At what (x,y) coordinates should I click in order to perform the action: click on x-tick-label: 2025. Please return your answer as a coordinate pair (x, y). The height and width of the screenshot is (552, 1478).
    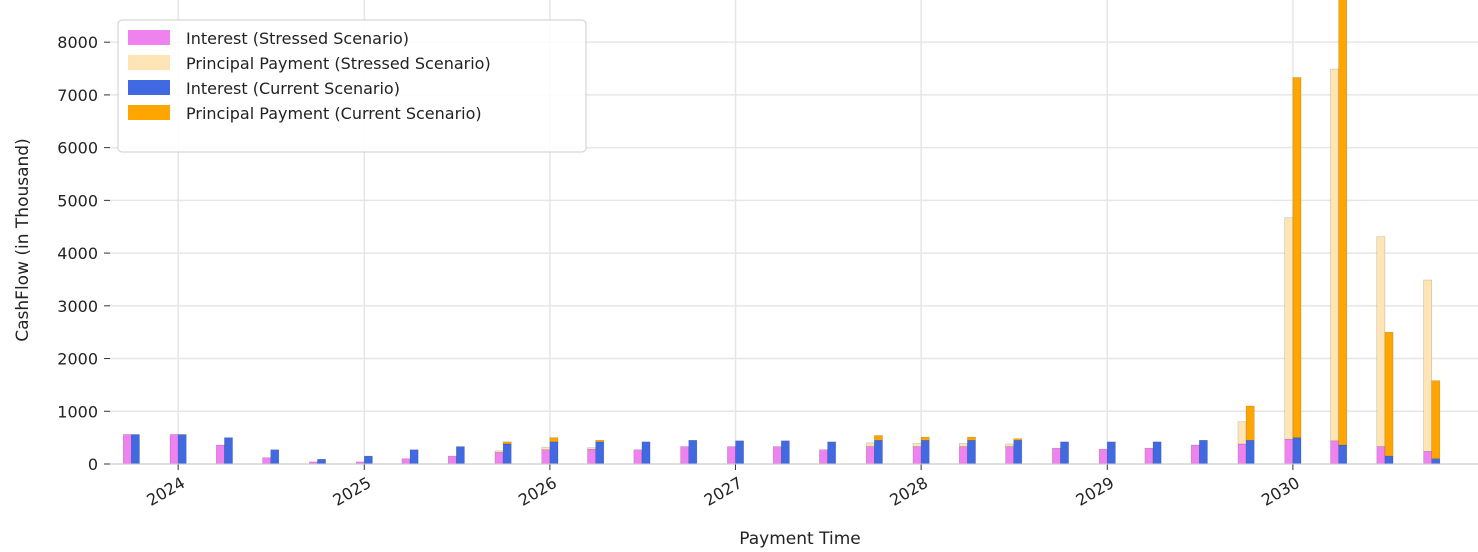
    Looking at the image, I should click on (352, 491).